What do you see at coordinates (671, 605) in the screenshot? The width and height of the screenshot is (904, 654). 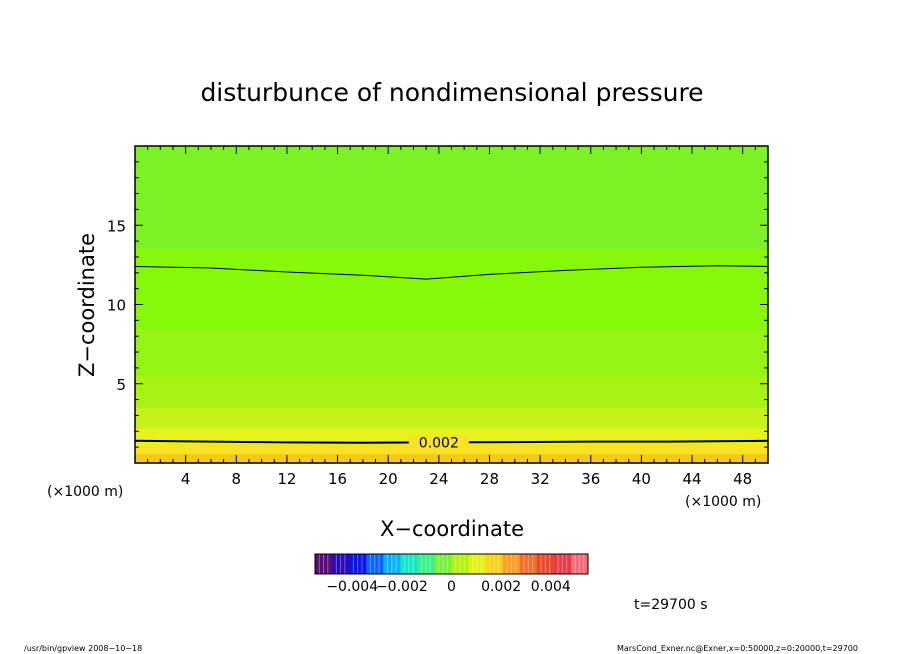 I see `time-label: t=29700 s` at bounding box center [671, 605].